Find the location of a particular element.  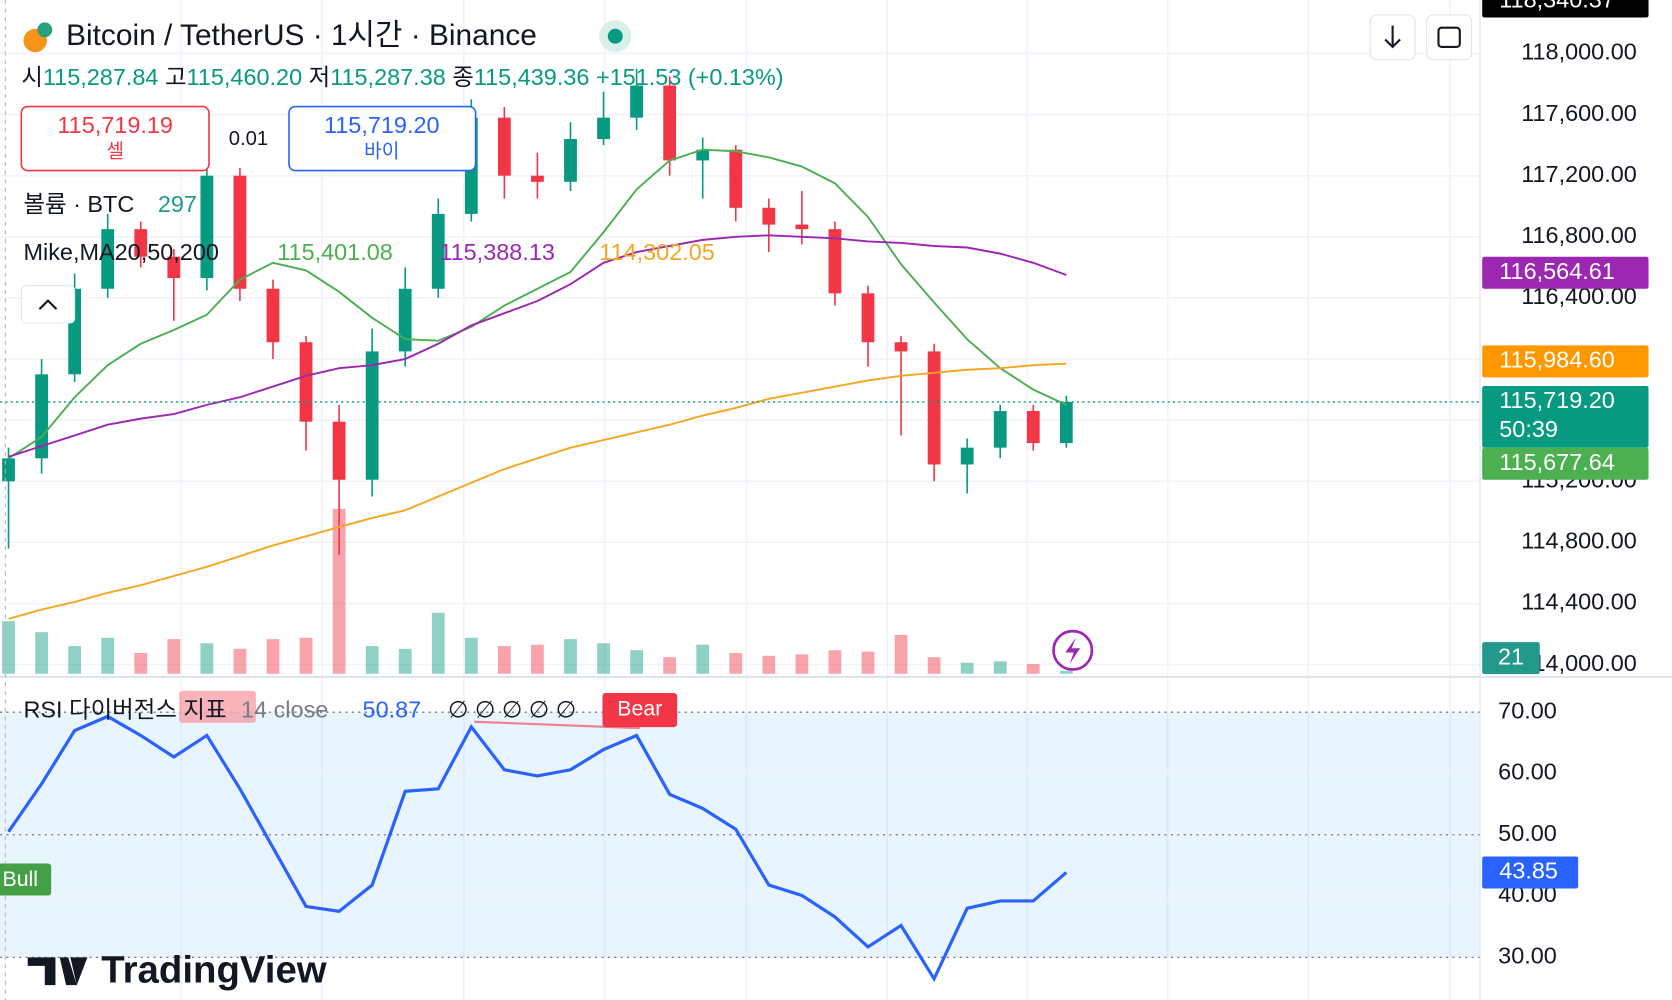

bear-label: Bear is located at coordinates (639, 709).